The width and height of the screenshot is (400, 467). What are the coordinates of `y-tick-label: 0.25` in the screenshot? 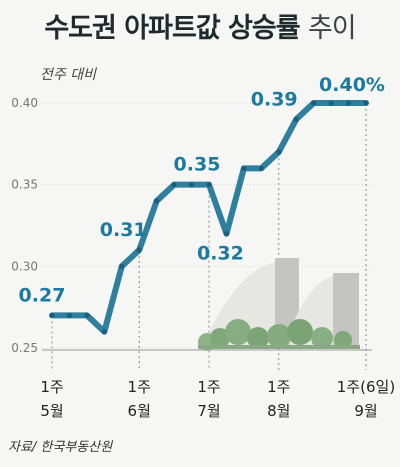 It's located at (24, 348).